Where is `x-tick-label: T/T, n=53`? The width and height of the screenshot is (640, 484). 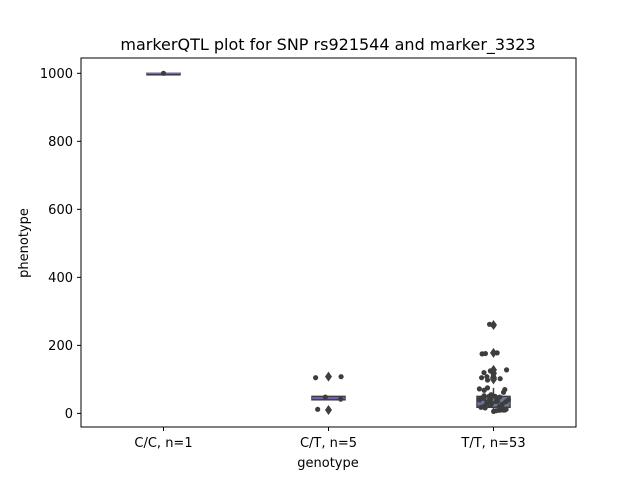
x-tick-label: T/T, n=53 is located at coordinates (492, 443).